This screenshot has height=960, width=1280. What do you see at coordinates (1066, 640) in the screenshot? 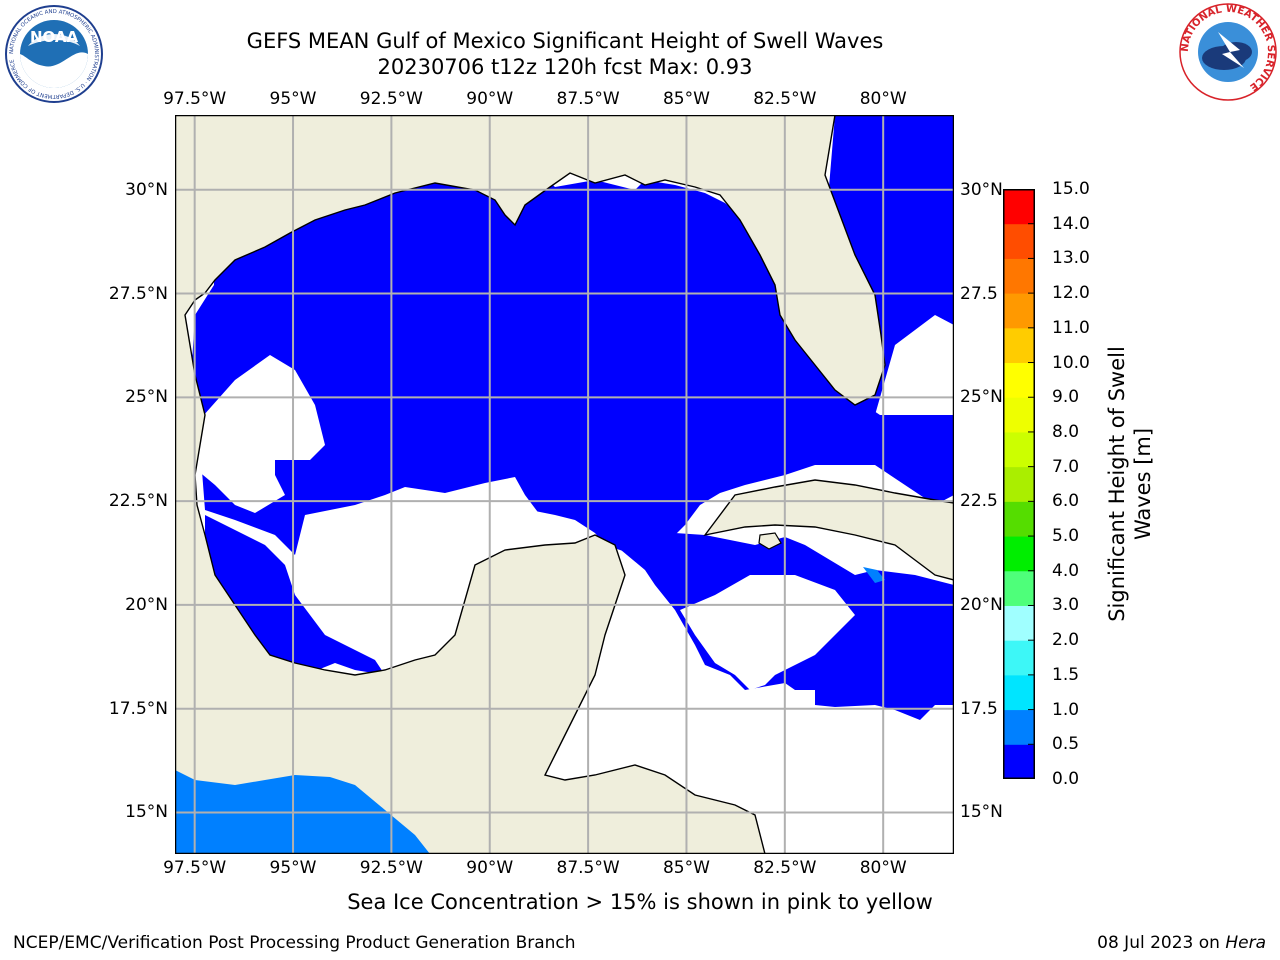
I see `colorbar-tick-label: 2.0` at bounding box center [1066, 640].